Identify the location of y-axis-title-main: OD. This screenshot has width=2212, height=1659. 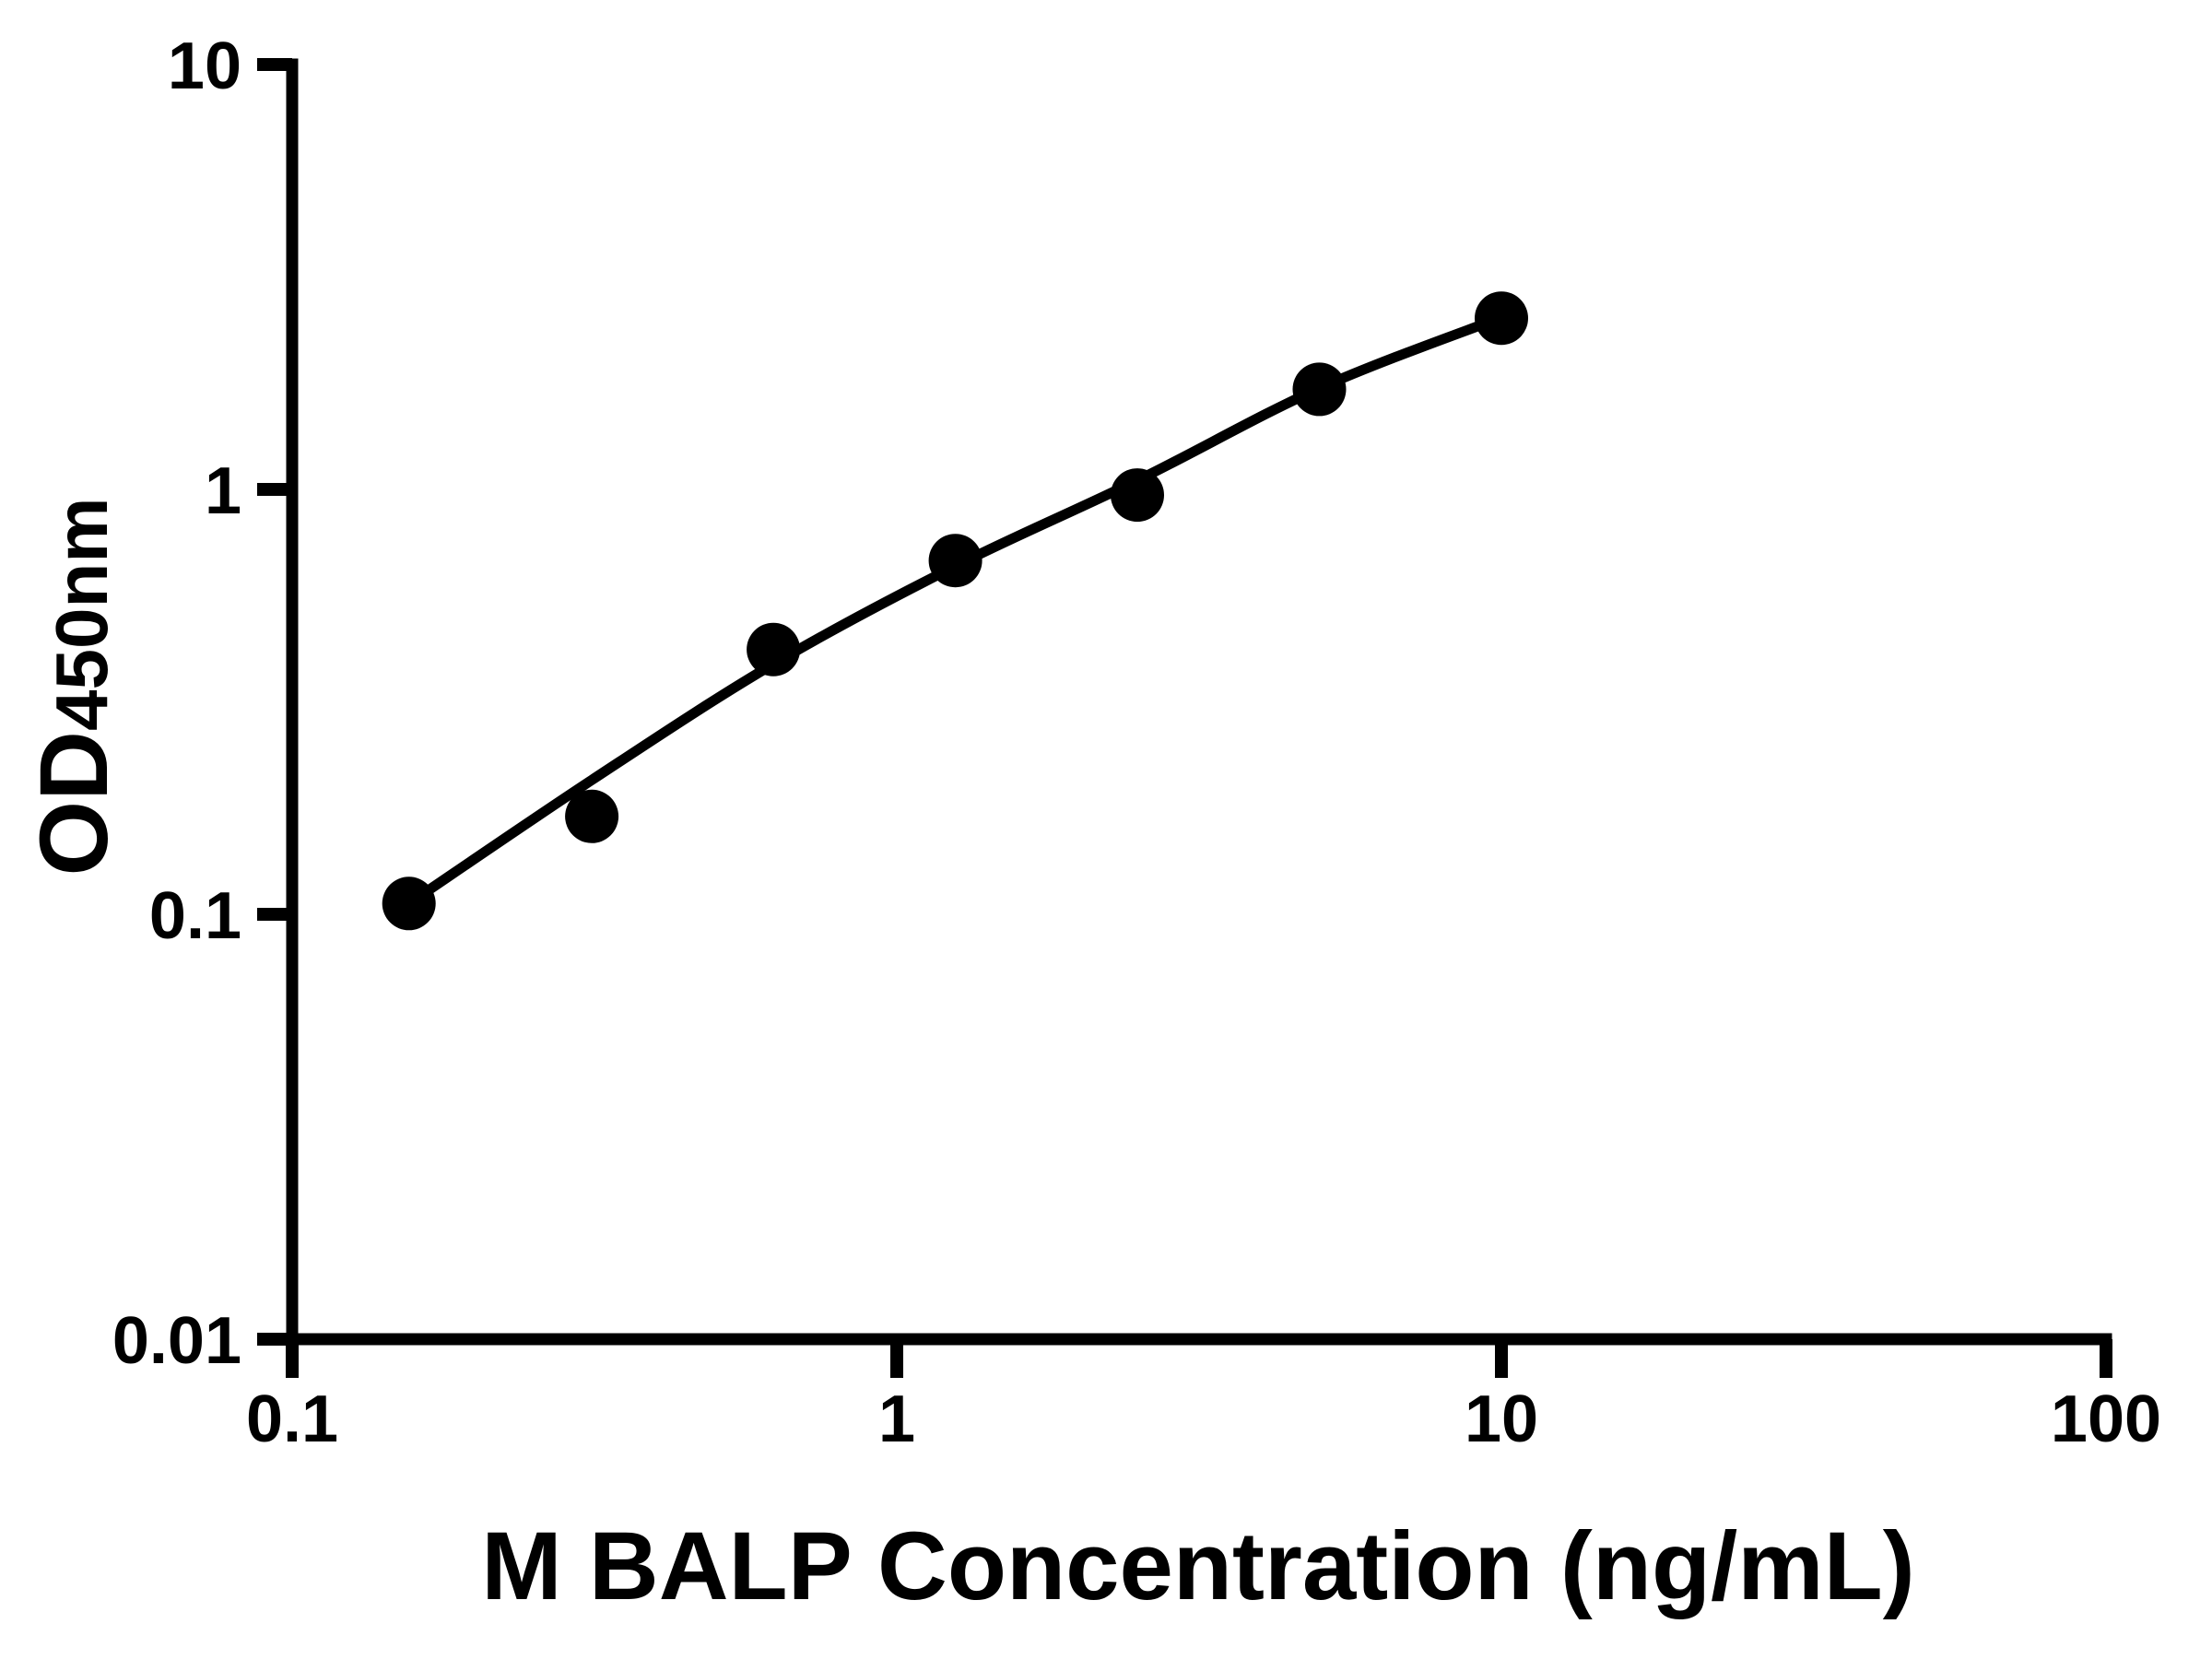
(74, 804).